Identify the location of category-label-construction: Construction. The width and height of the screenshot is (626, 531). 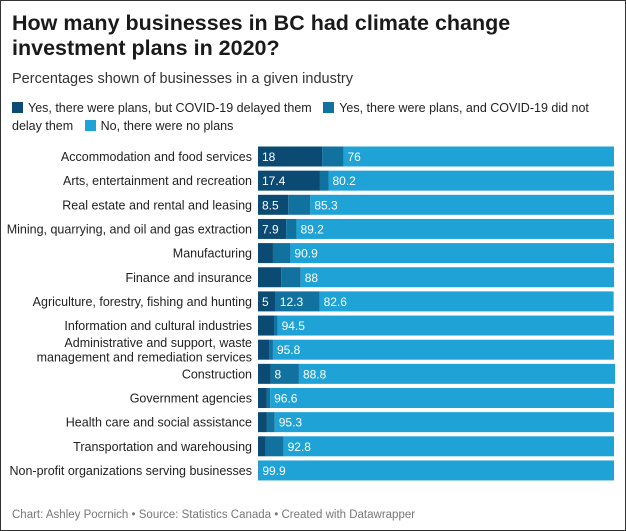
(217, 374).